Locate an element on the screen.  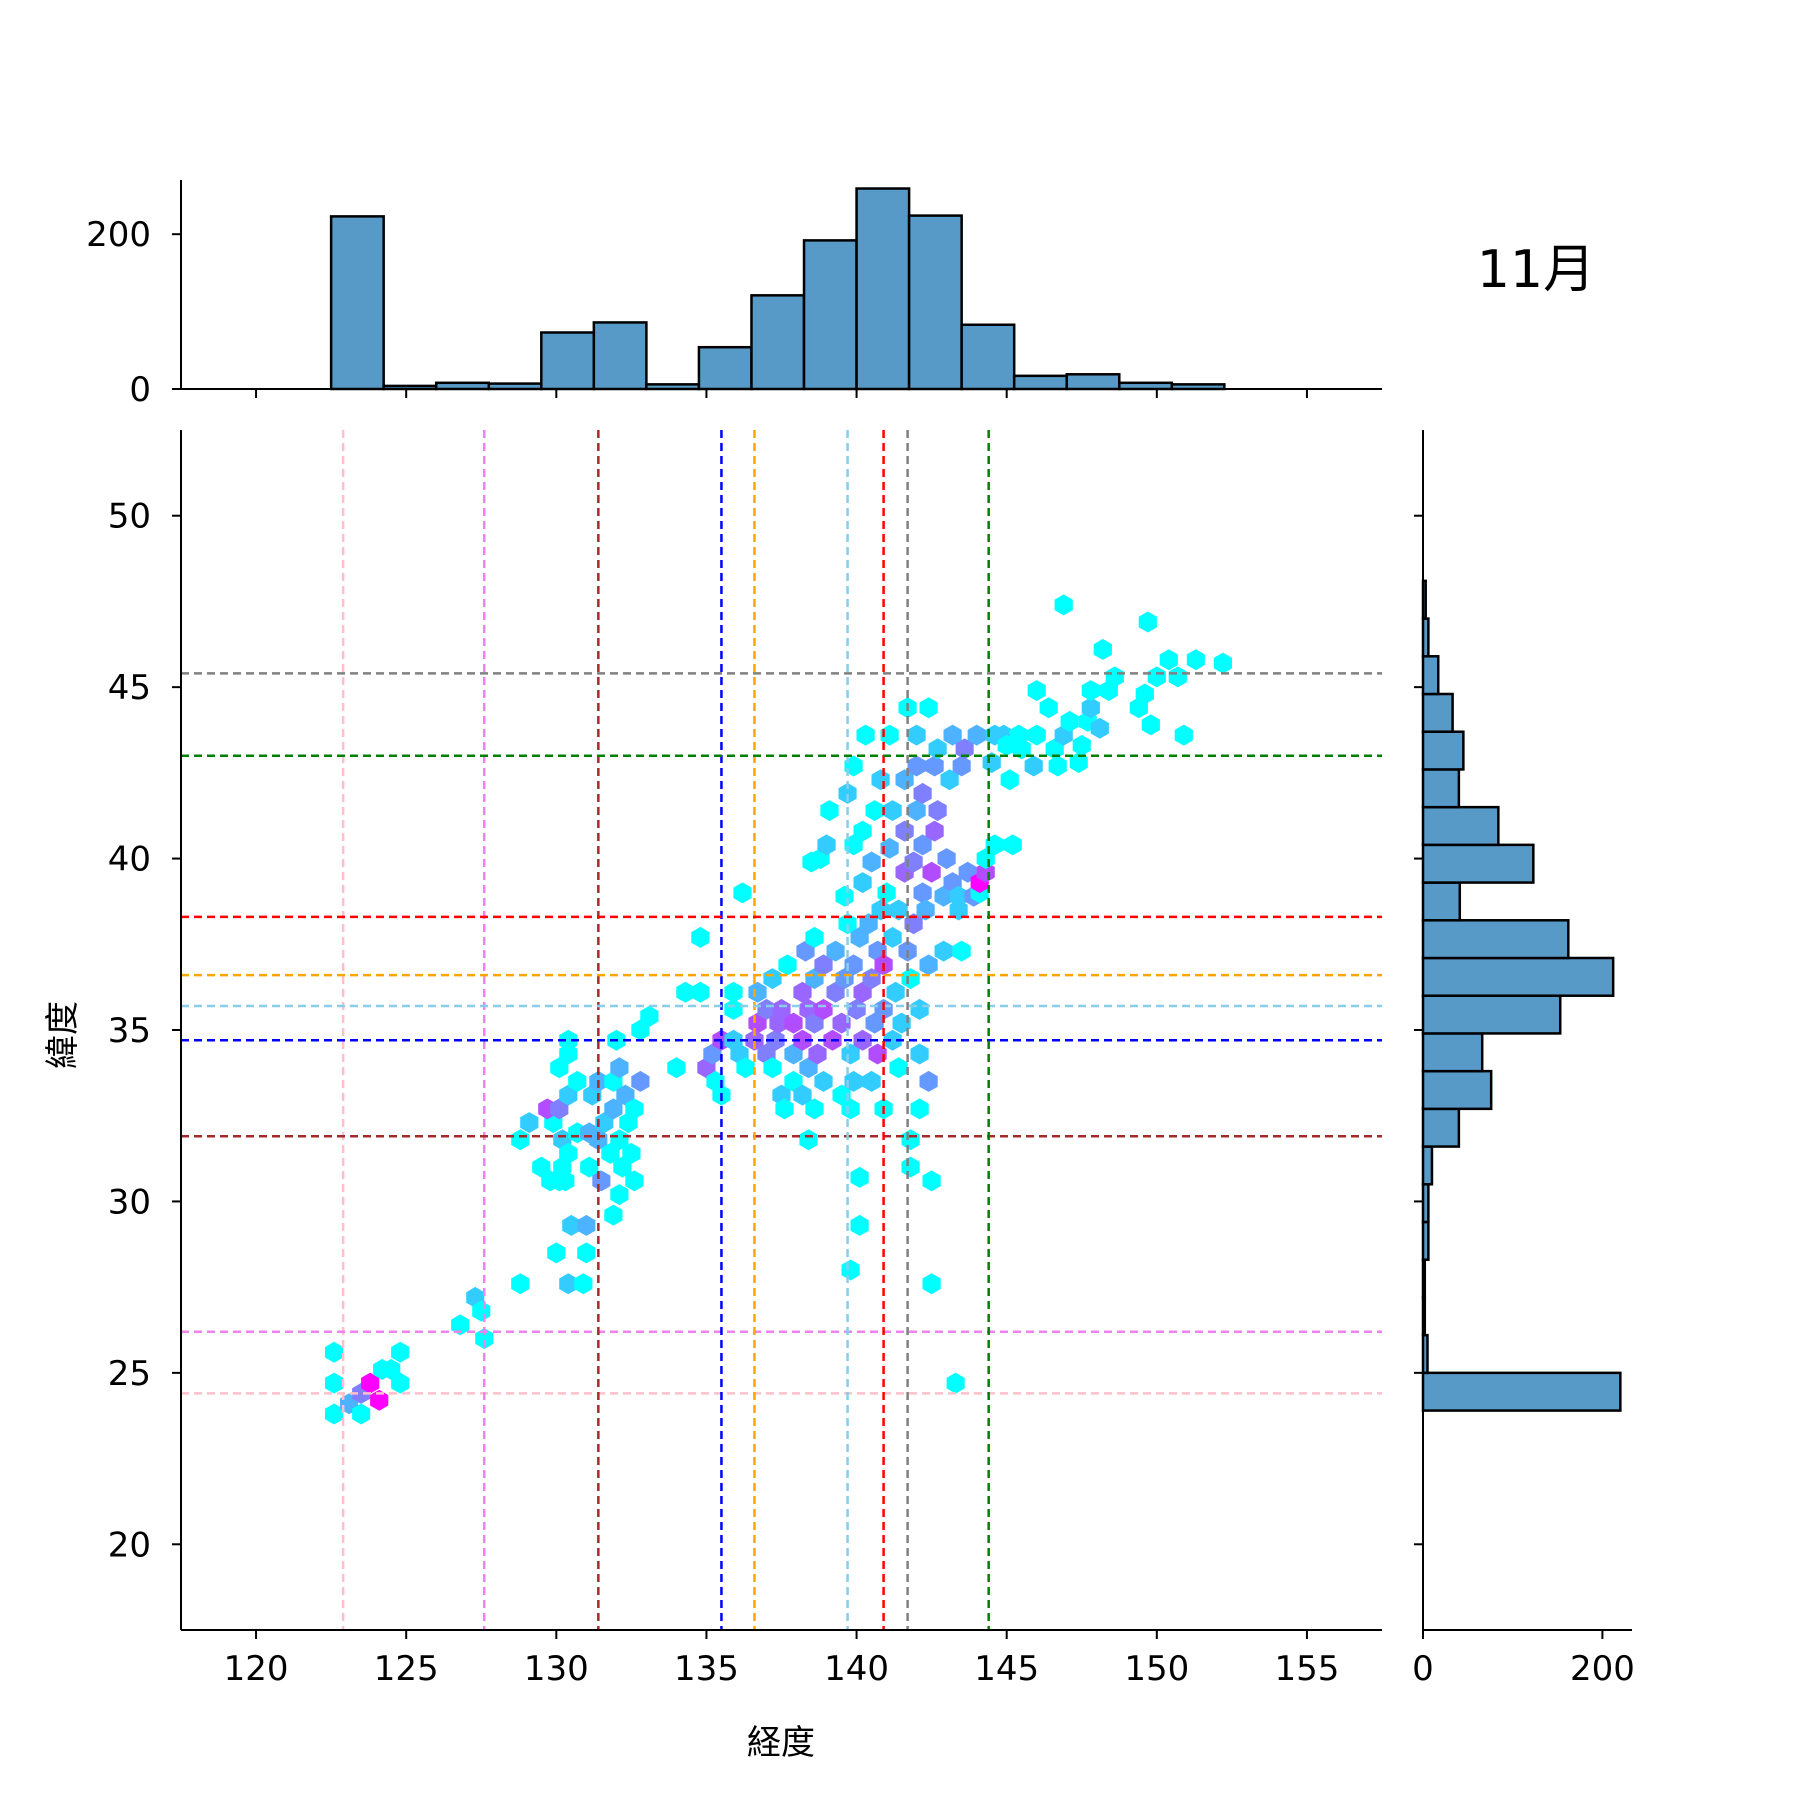
x-tick-label: 120 is located at coordinates (256, 1669).